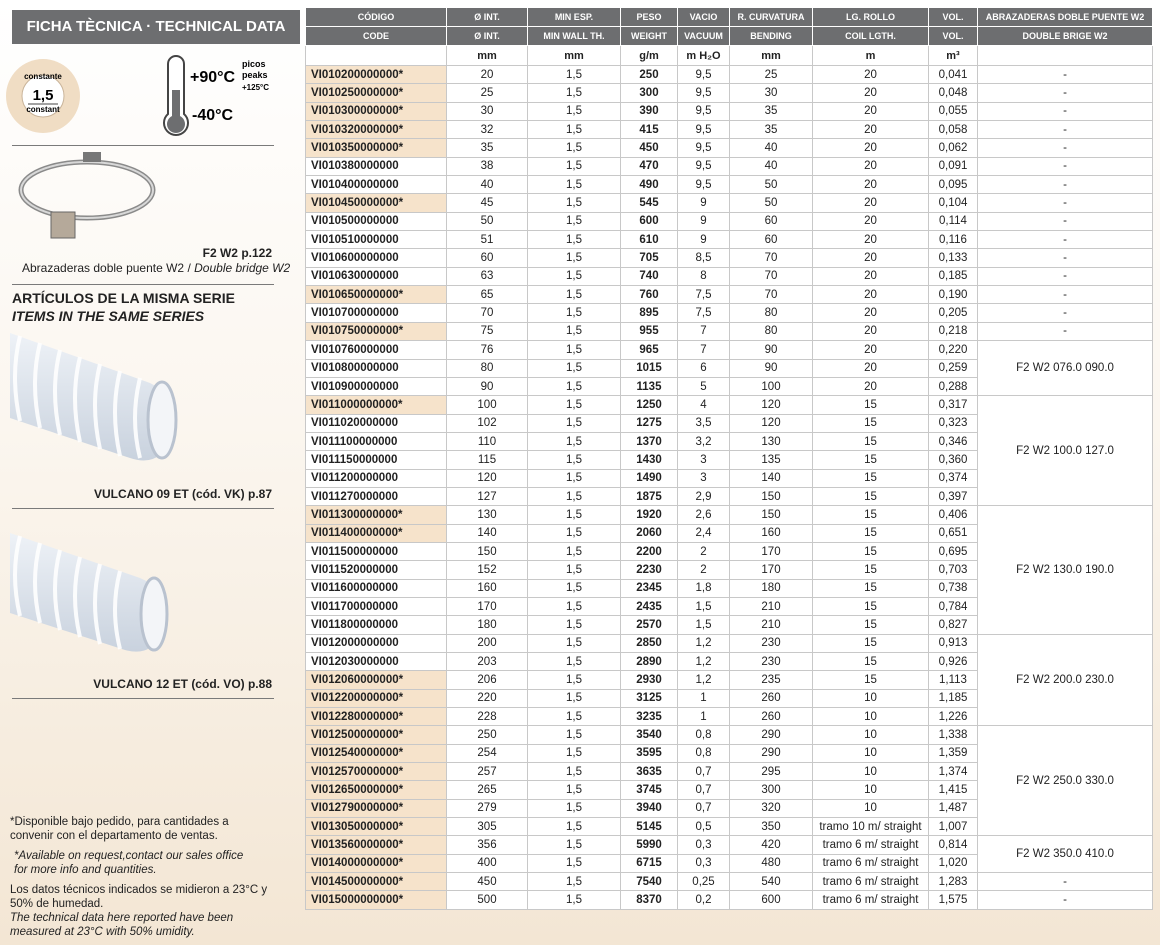  I want to click on table-cell: 6, so click(703, 368).